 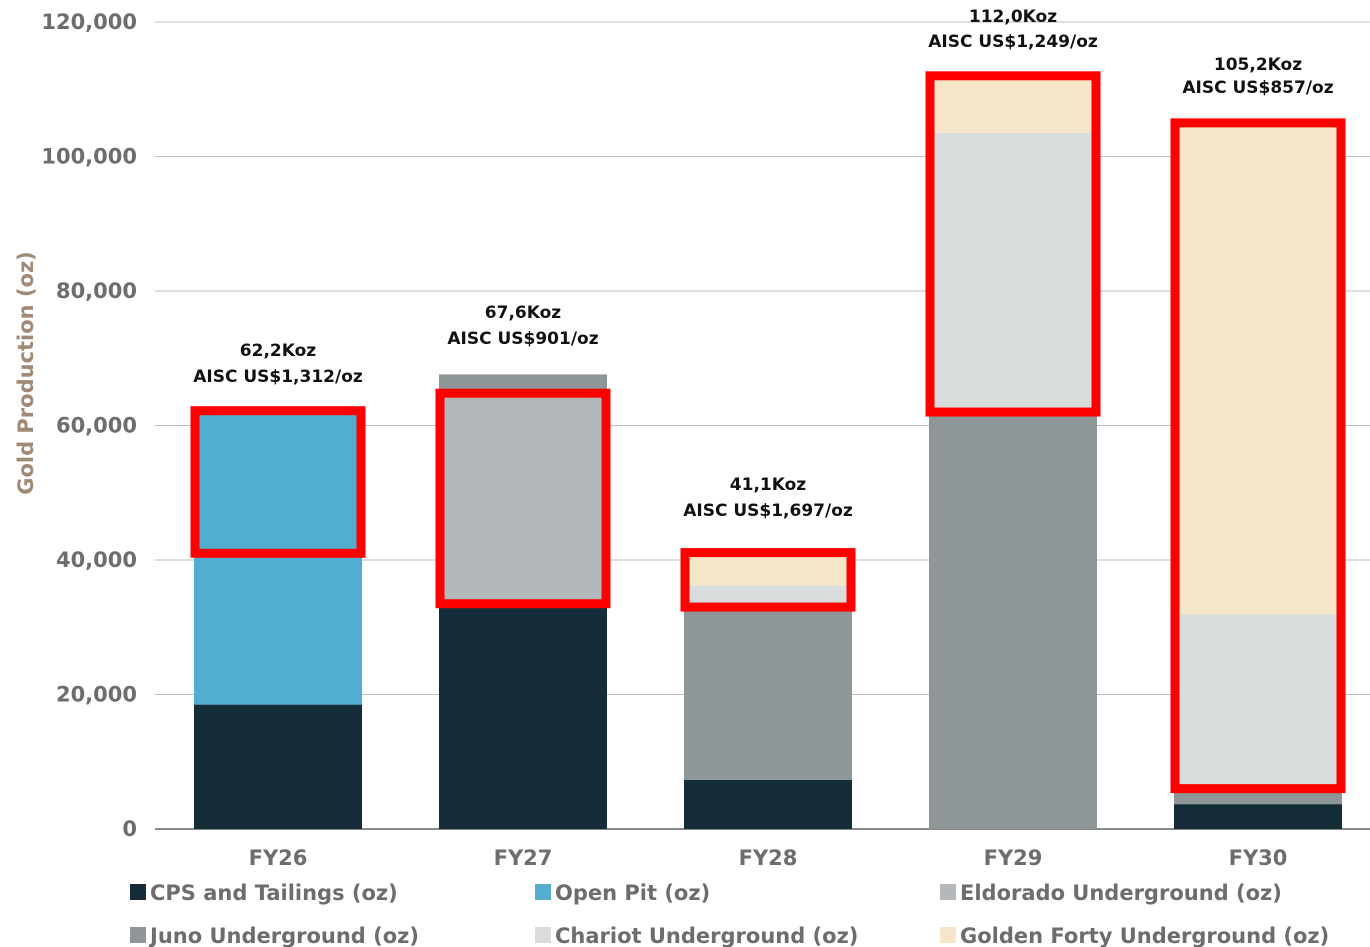 What do you see at coordinates (523, 313) in the screenshot?
I see `bar-total-label: 67,6Koz` at bounding box center [523, 313].